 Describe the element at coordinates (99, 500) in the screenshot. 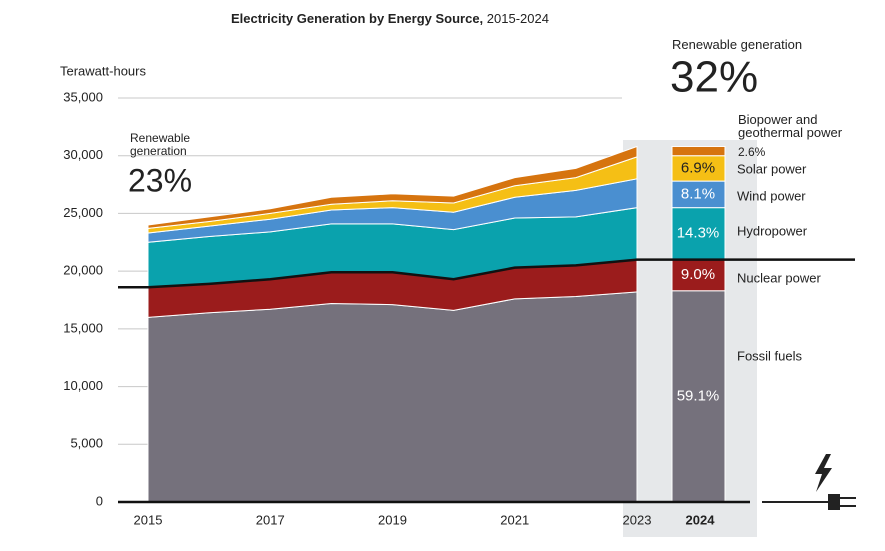

I see `y-tick-label: 0` at that location.